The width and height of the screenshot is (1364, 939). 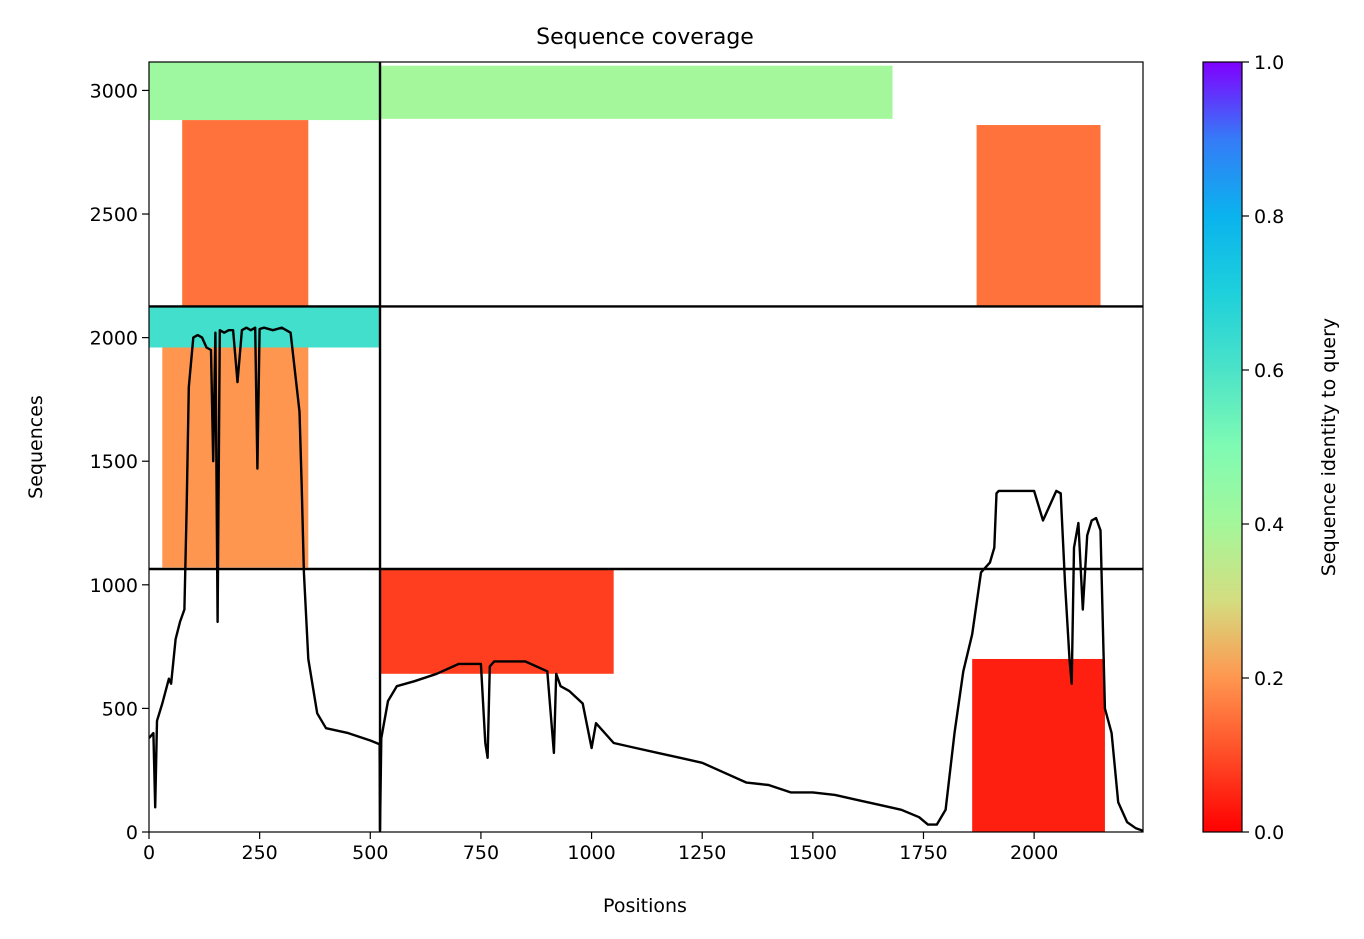 I want to click on x-tick-label: 0, so click(x=149, y=853).